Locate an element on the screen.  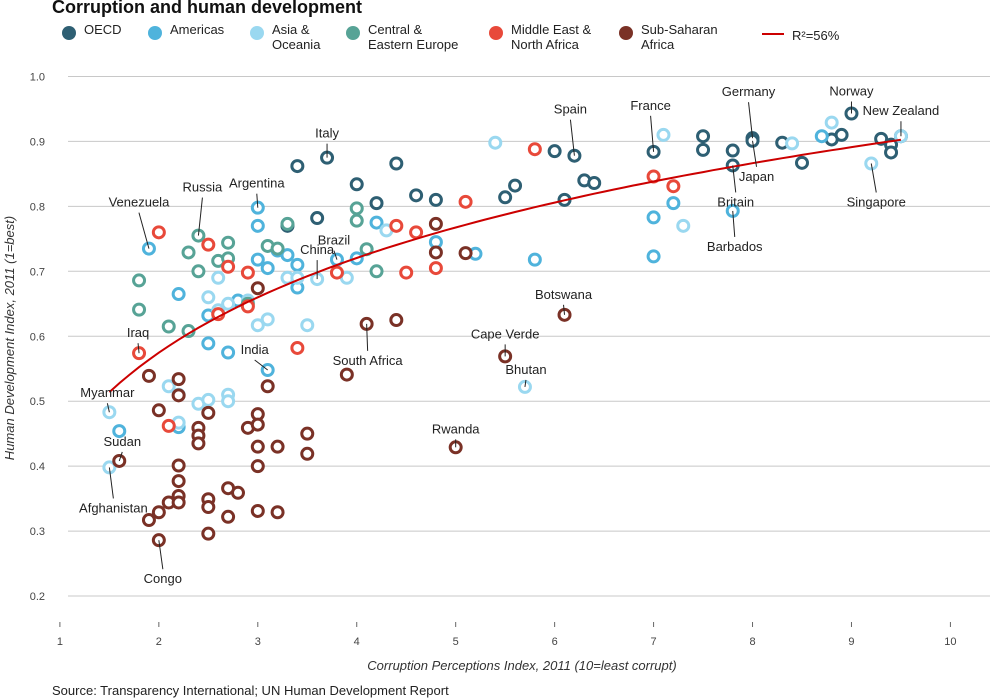
annotation-spain: Spain is located at coordinates (570, 129).